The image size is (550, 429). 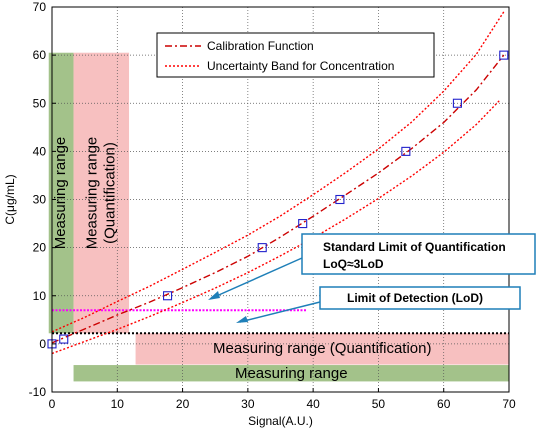 What do you see at coordinates (280, 312) in the screenshot?
I see `lod-callout-arrow` at bounding box center [280, 312].